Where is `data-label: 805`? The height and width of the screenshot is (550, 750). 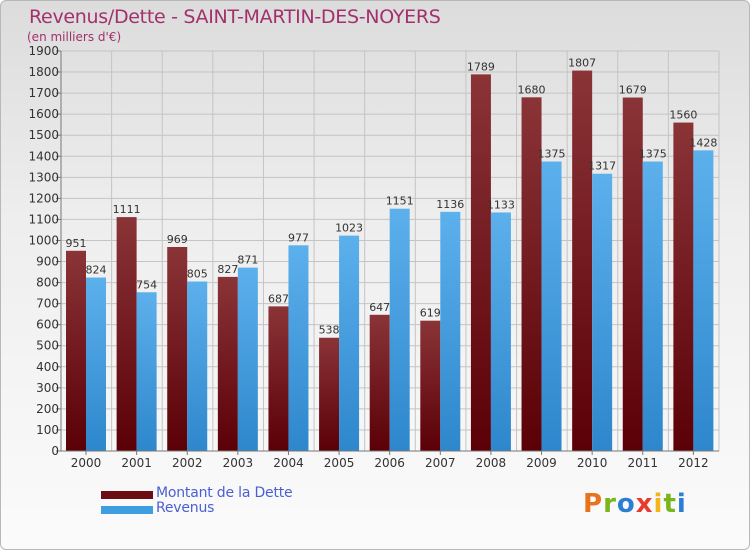 data-label: 805 is located at coordinates (197, 274).